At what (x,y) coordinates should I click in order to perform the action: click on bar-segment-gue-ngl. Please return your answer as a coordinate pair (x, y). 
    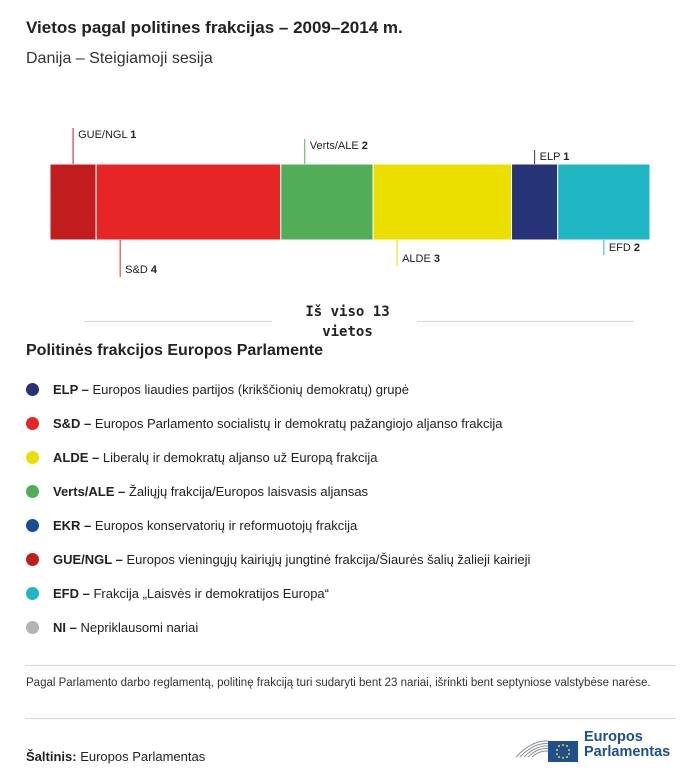
    Looking at the image, I should click on (73, 202).